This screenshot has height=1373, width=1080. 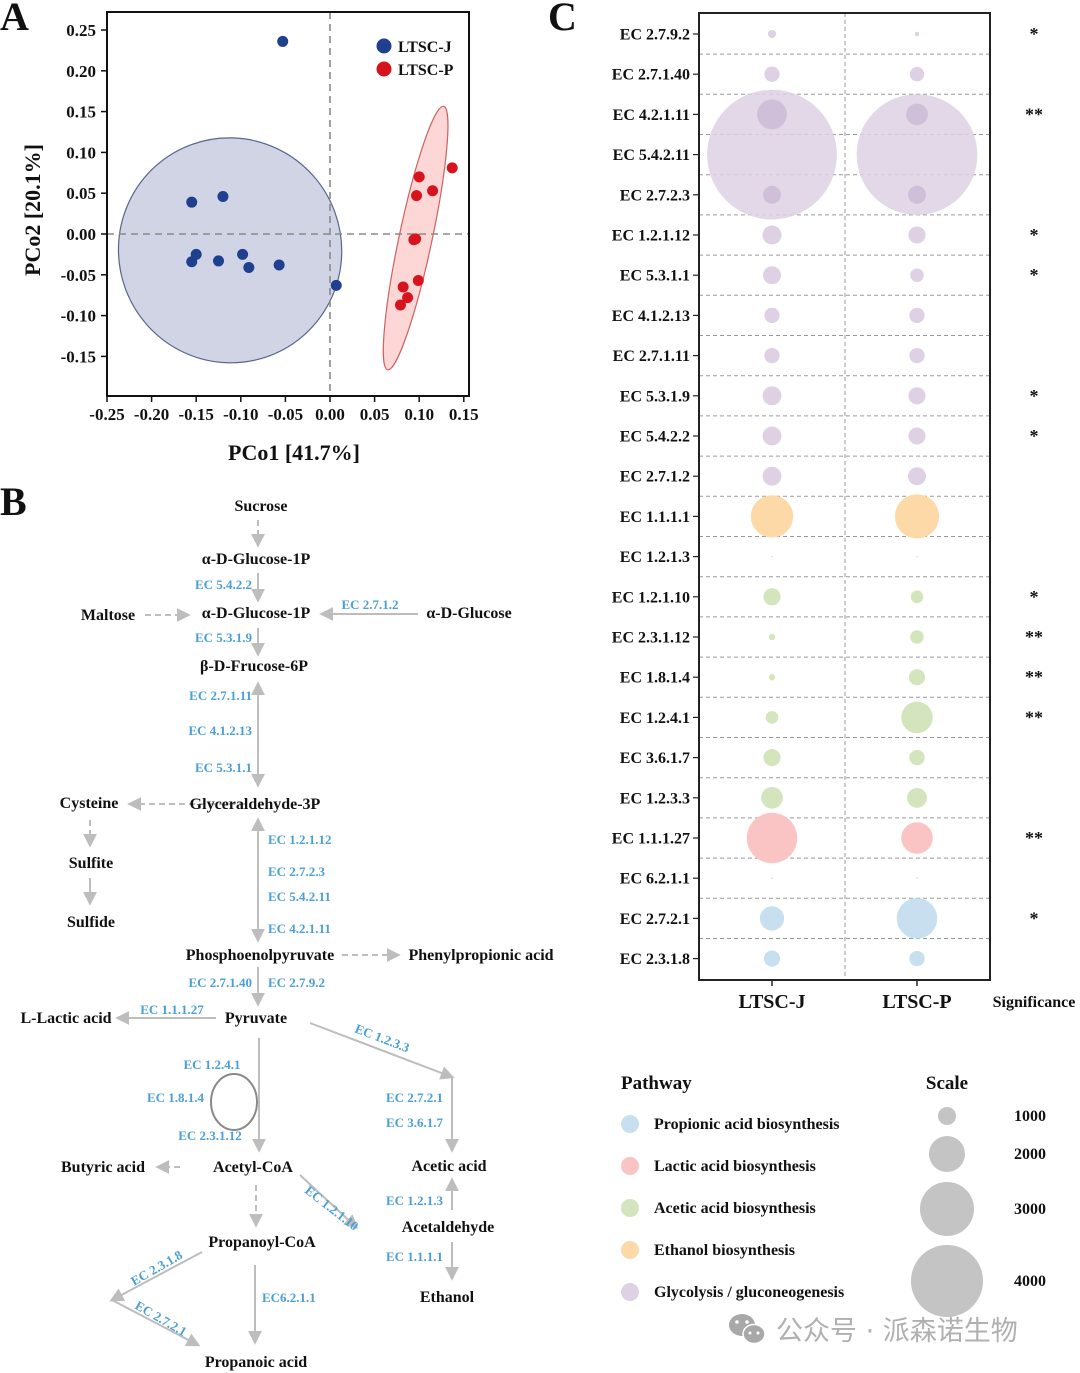 I want to click on cycle-ring, so click(x=234, y=1102).